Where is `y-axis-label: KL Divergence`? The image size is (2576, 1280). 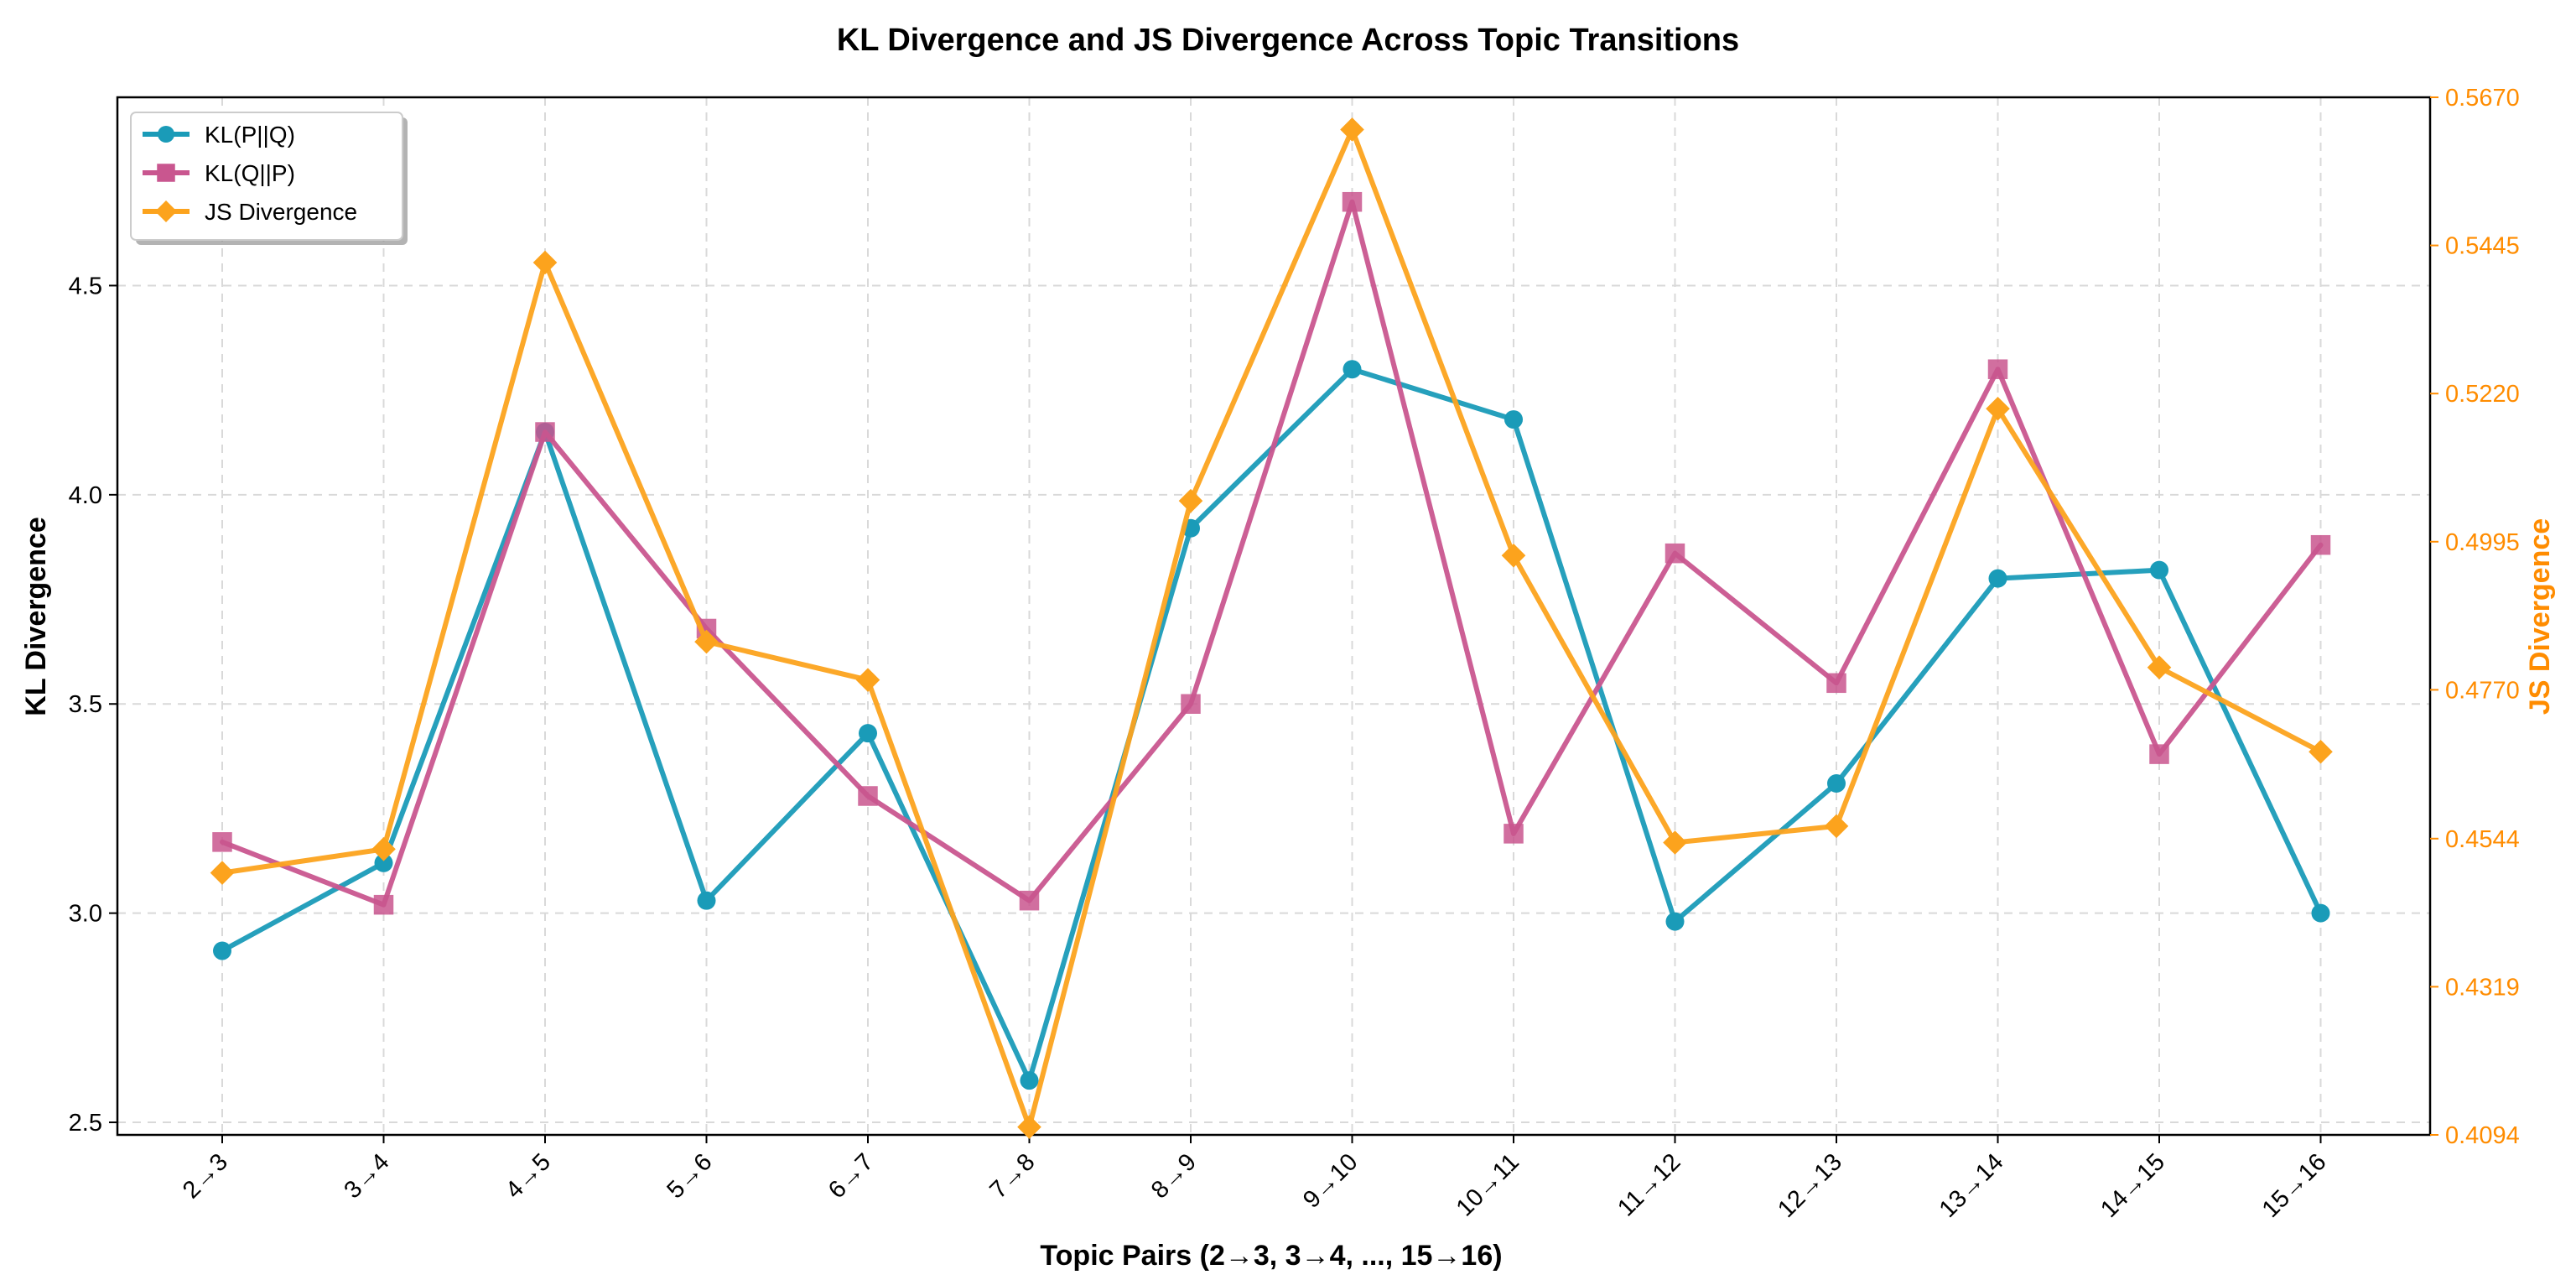
y-axis-label: KL Divergence is located at coordinates (36, 616).